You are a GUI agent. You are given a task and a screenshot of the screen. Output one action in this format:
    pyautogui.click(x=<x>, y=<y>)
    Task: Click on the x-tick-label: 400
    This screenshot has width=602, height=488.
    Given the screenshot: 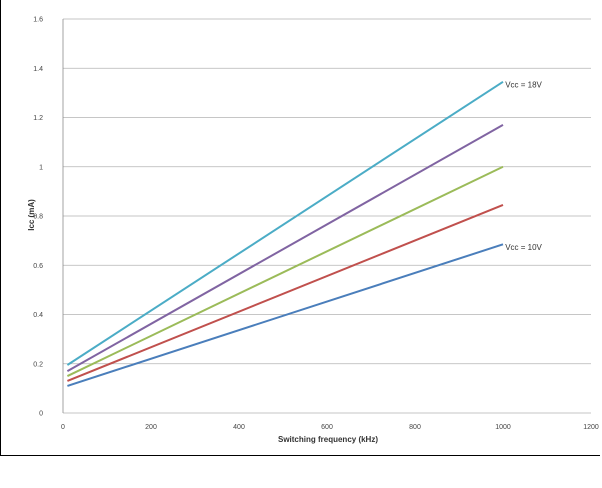 What is the action you would take?
    pyautogui.click(x=239, y=427)
    